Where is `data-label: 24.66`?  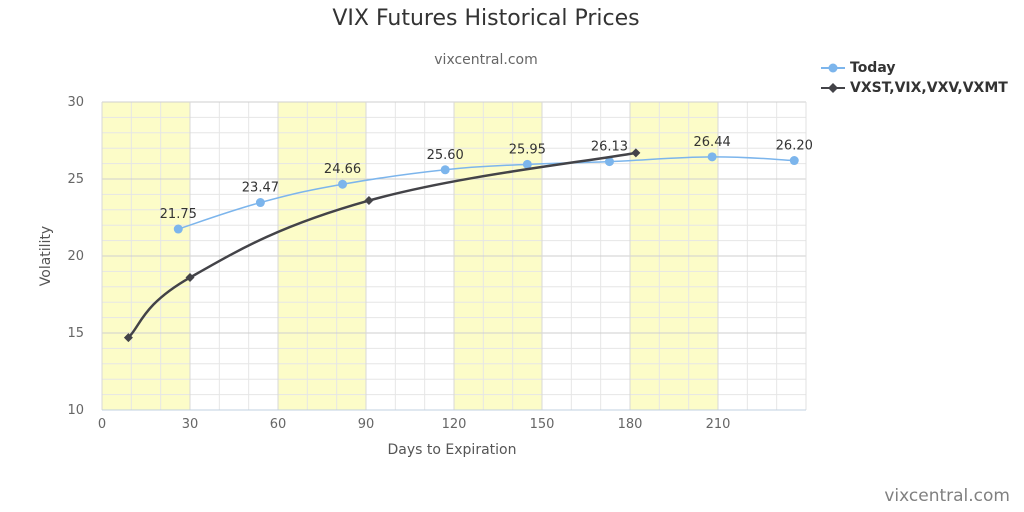
data-label: 24.66 is located at coordinates (342, 169).